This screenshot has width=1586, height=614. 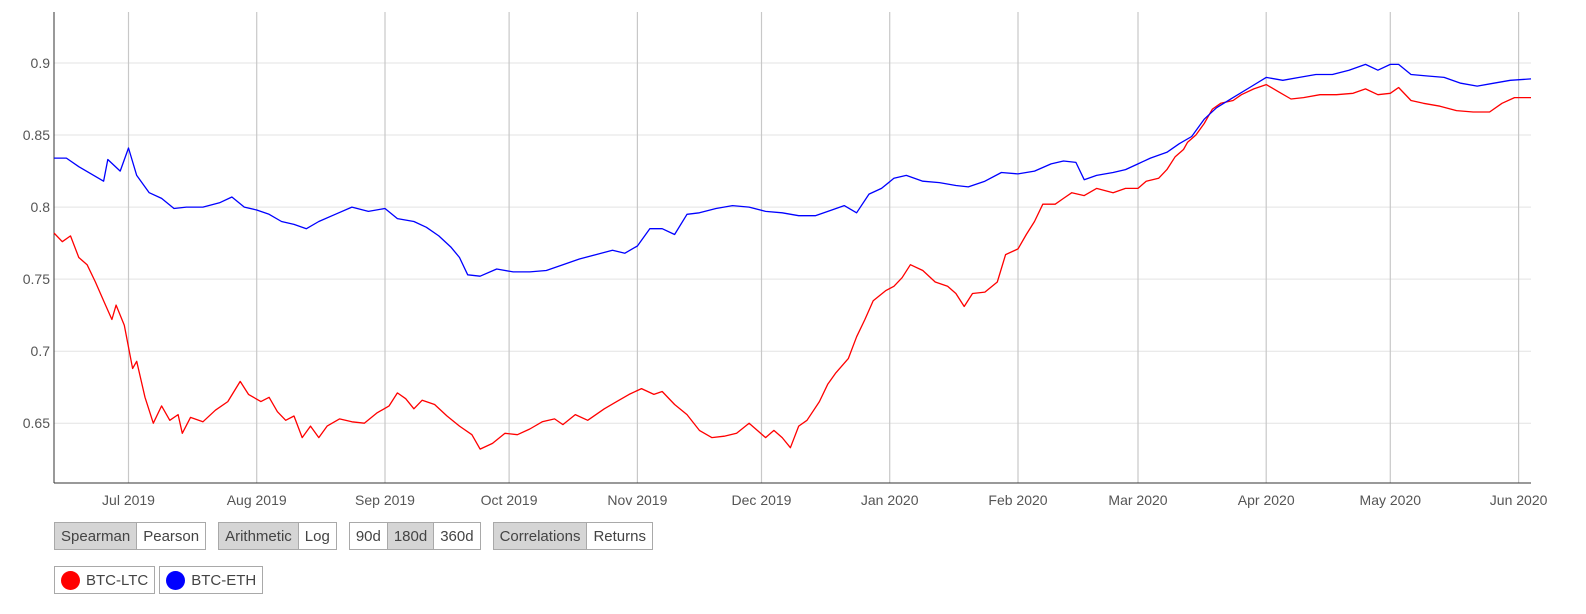 What do you see at coordinates (1017, 500) in the screenshot?
I see `x-tick-label: Feb 2020` at bounding box center [1017, 500].